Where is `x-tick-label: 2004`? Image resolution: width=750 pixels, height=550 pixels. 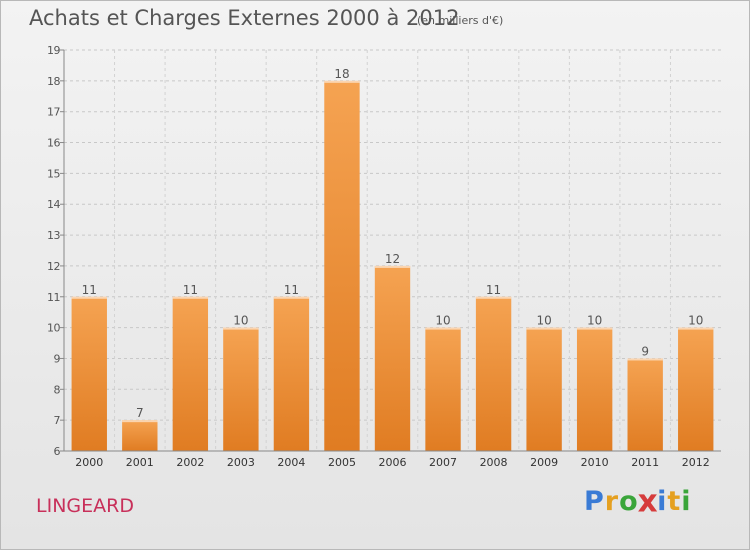 x-tick-label: 2004 is located at coordinates (291, 462).